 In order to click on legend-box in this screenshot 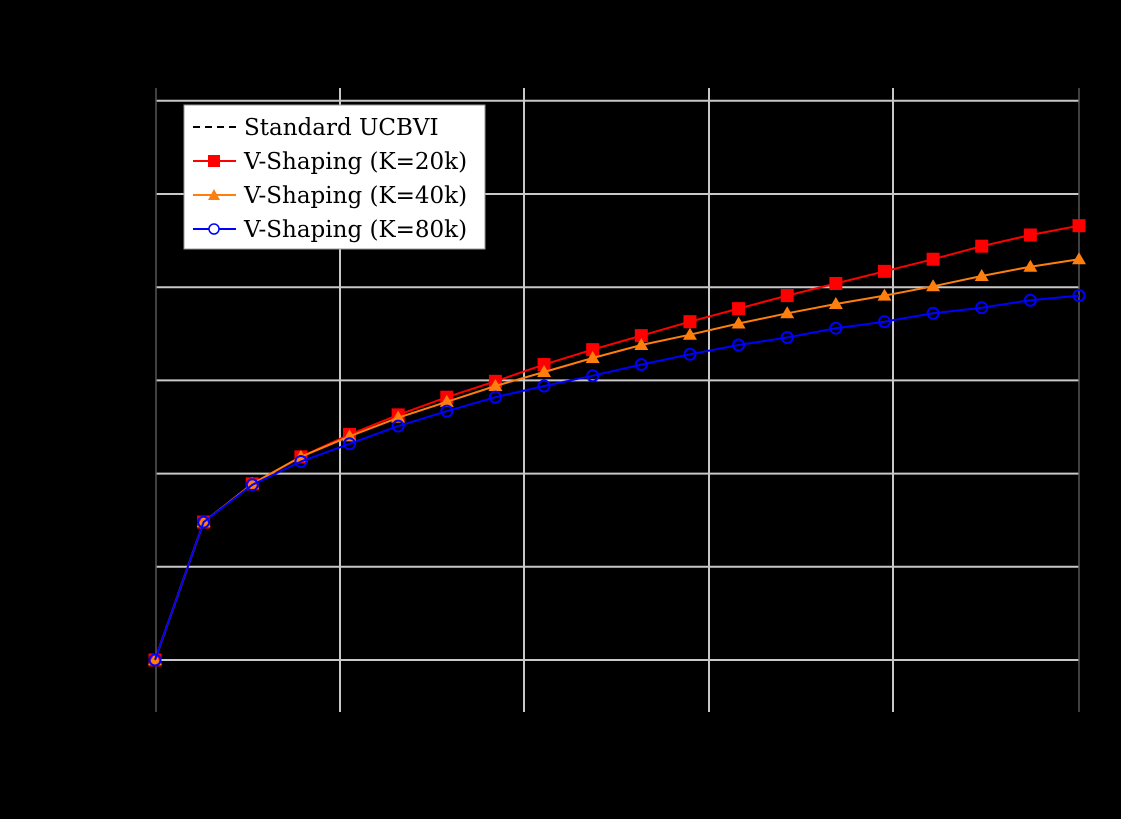, I will do `click(334, 177)`.